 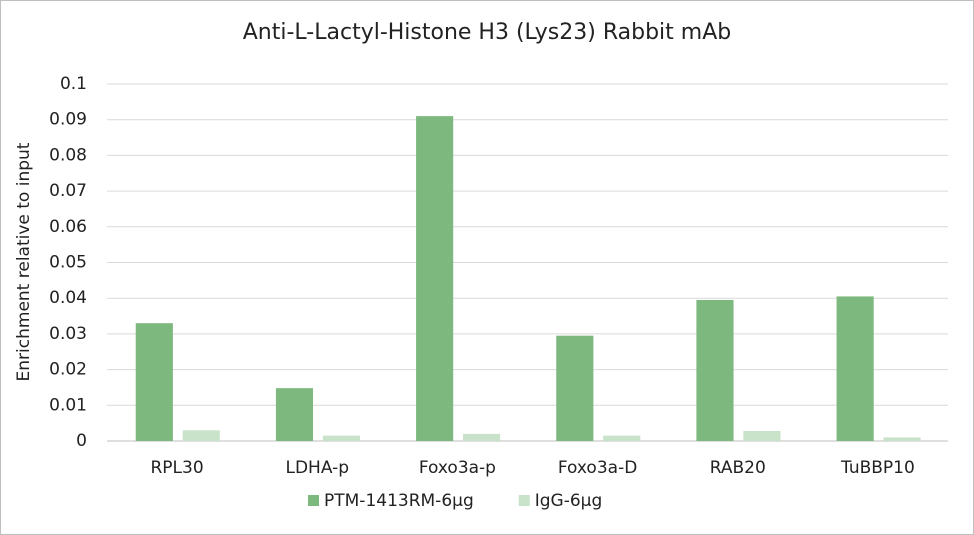 I want to click on y-tick-label: 0.01, so click(x=68, y=405).